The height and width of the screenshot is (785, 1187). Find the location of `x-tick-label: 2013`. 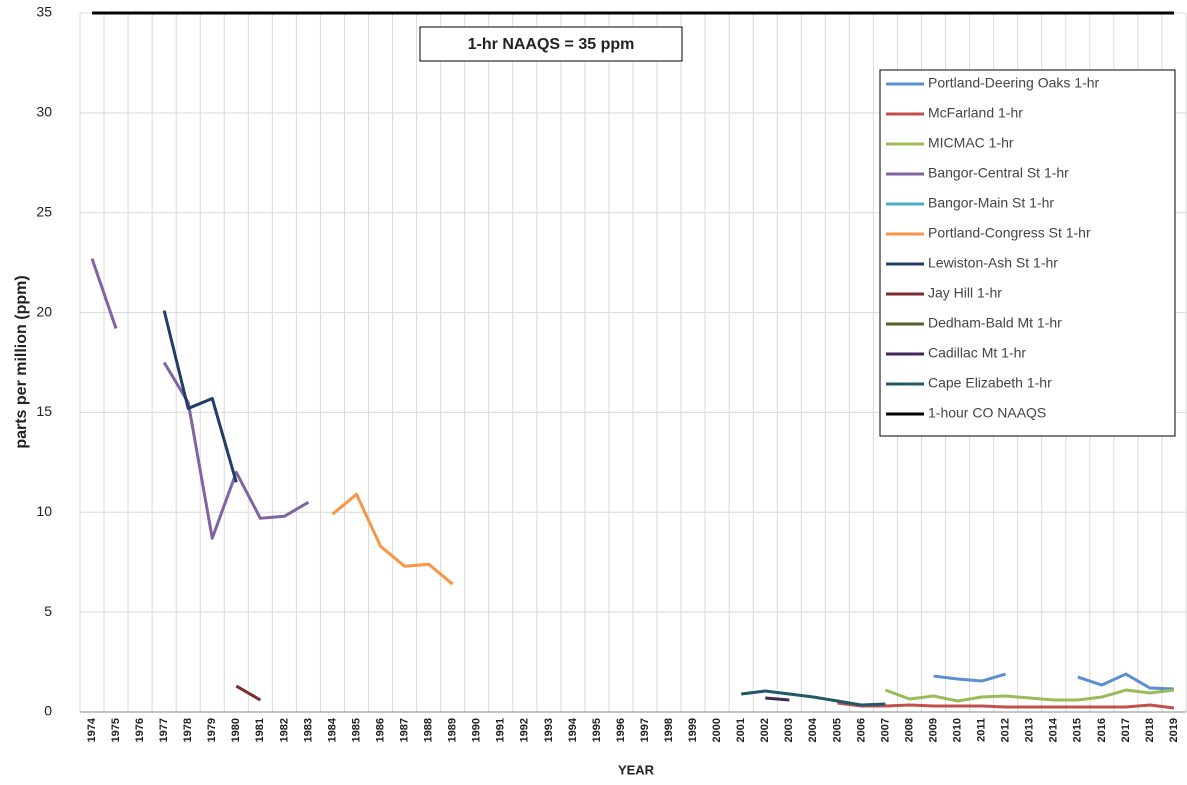

x-tick-label: 2013 is located at coordinates (1030, 730).